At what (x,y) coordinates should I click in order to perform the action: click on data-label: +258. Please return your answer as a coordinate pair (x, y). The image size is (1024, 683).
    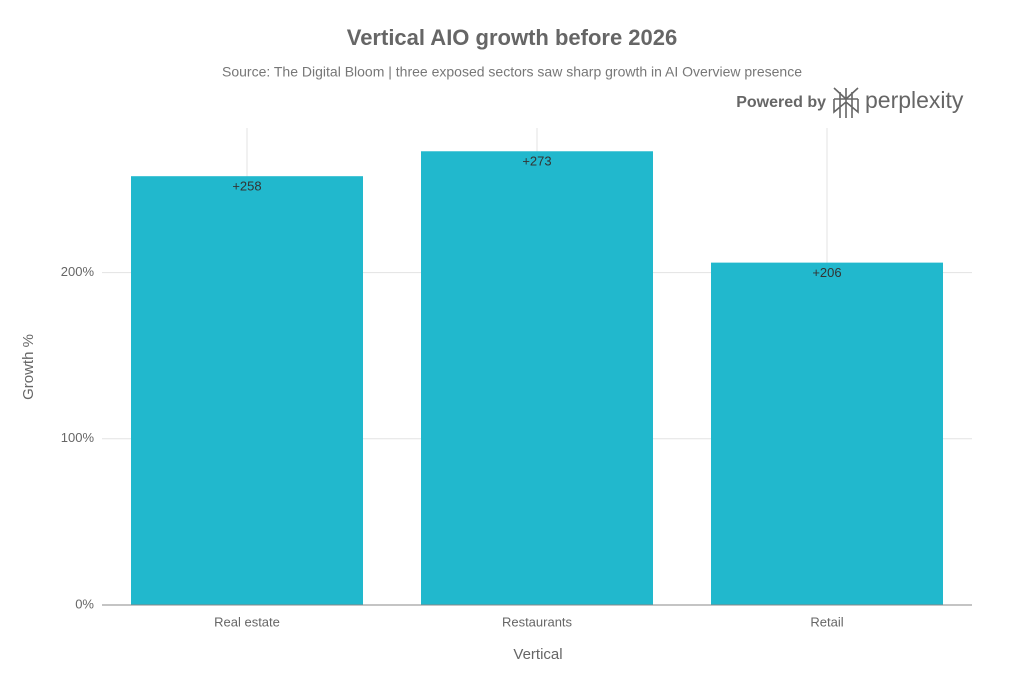
    Looking at the image, I should click on (246, 186).